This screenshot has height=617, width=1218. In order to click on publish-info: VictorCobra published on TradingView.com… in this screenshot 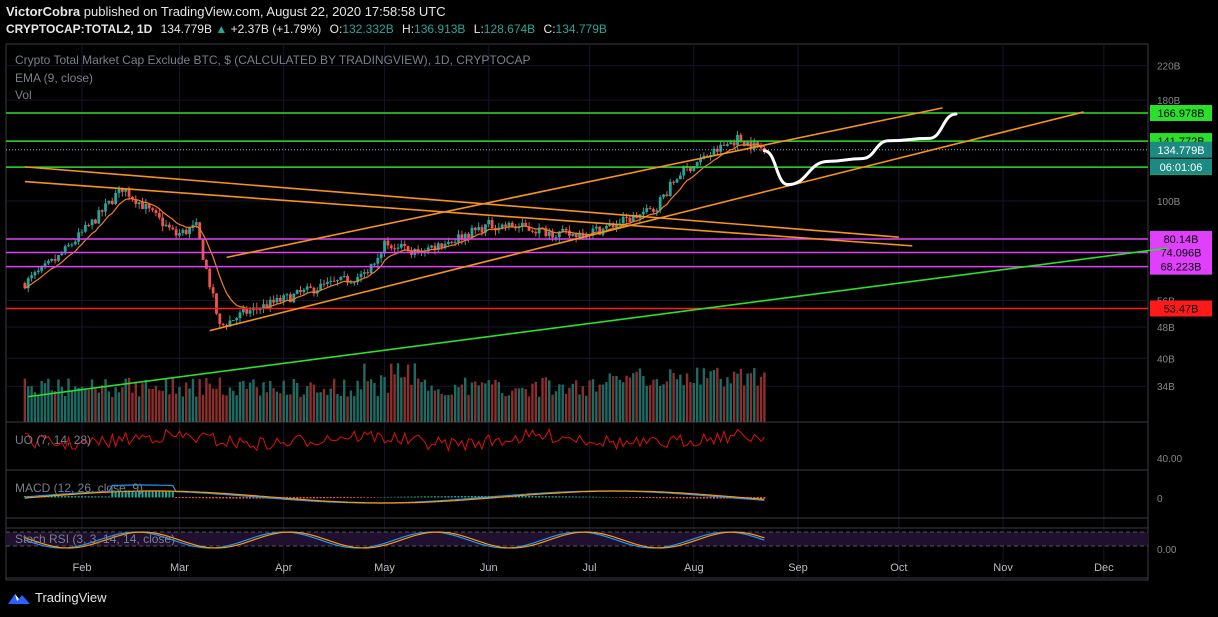, I will do `click(226, 11)`.